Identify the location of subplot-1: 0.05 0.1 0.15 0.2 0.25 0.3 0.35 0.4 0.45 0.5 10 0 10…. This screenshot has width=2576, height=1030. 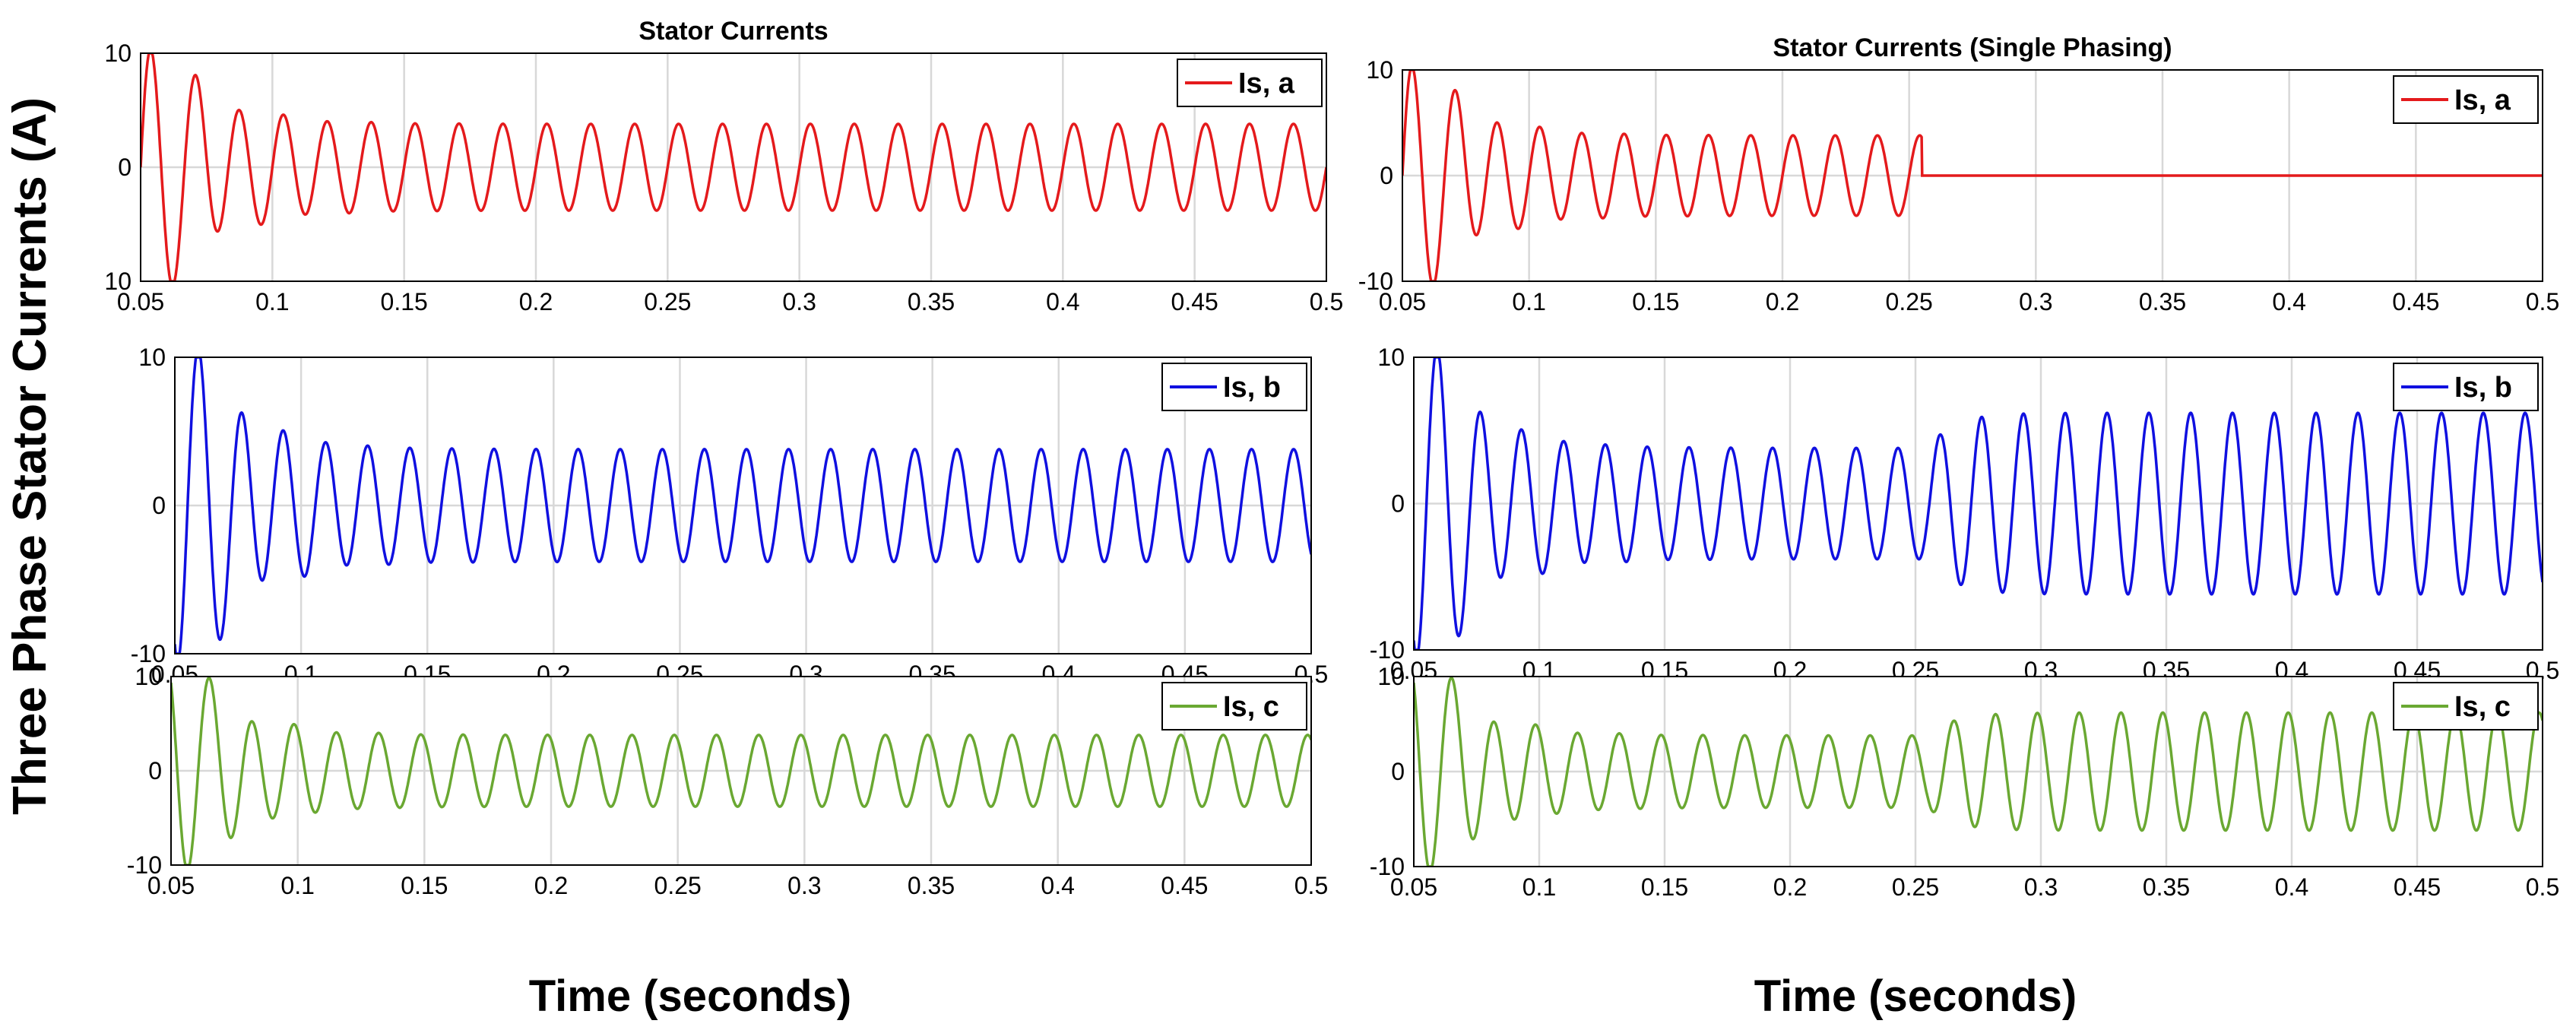
(723, 166).